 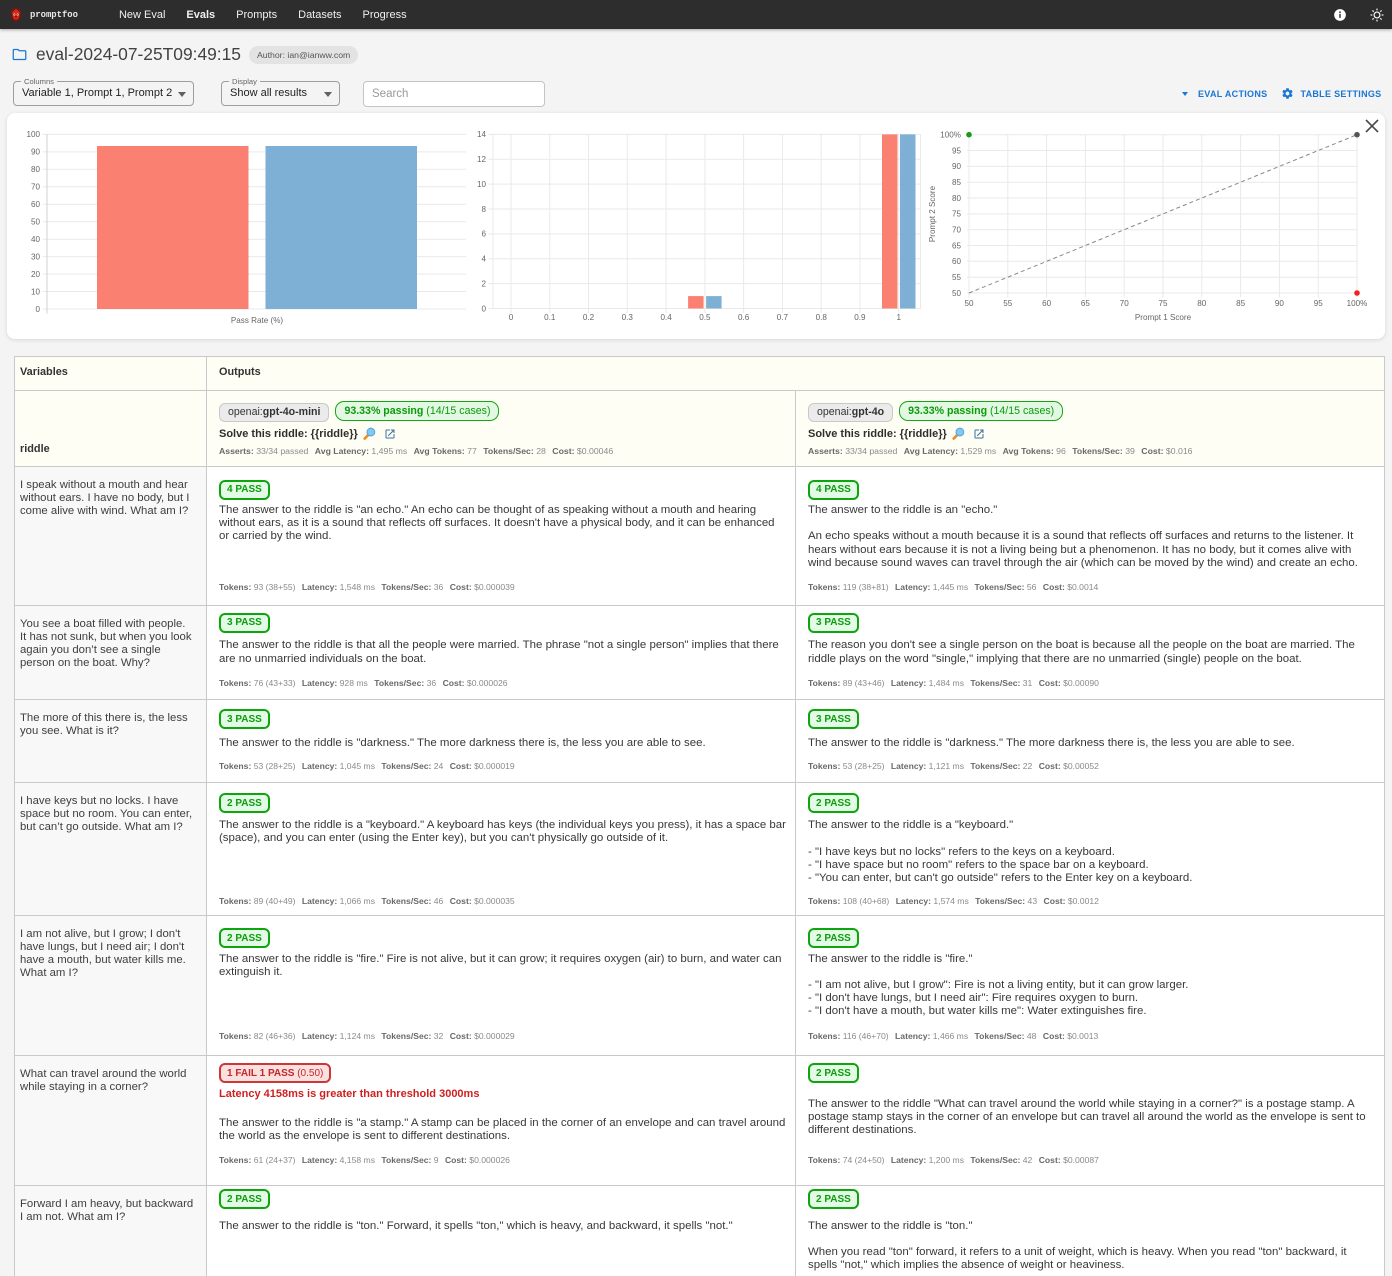 I want to click on svg-text: 0.5, so click(x=705, y=317).